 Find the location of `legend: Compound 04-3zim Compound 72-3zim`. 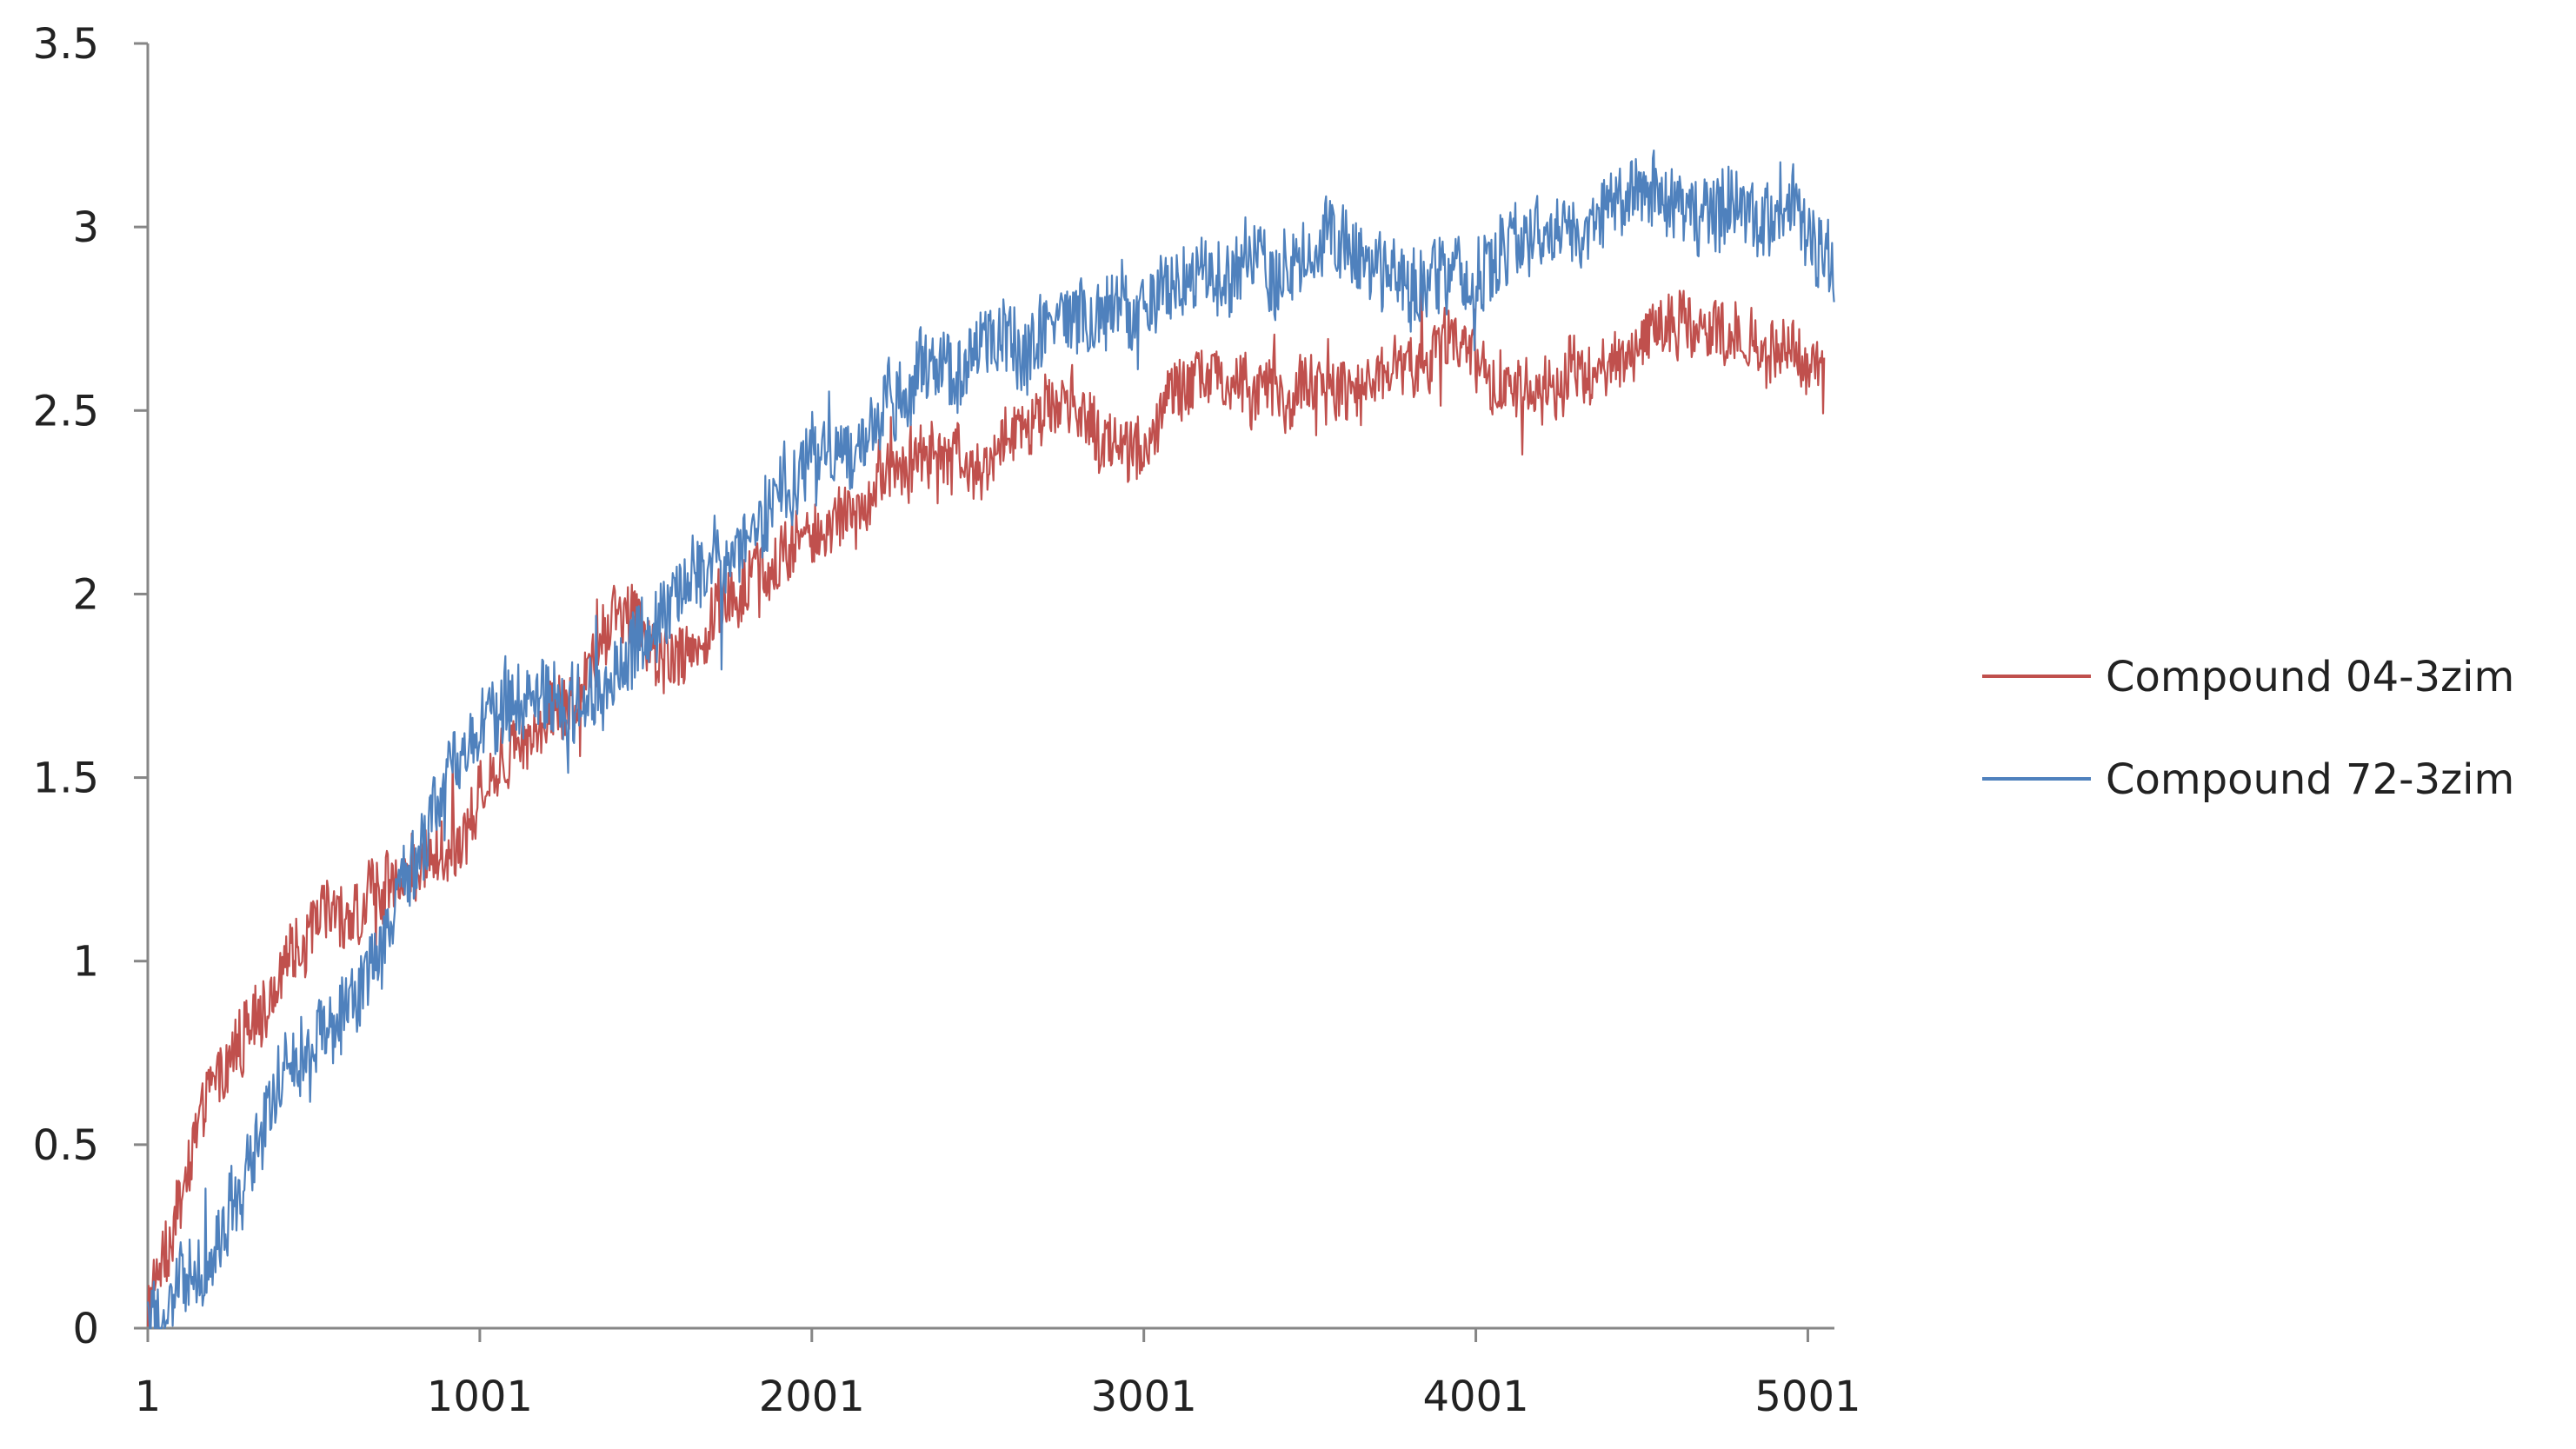

legend: Compound 04-3zim Compound 72-3zim is located at coordinates (2248, 728).